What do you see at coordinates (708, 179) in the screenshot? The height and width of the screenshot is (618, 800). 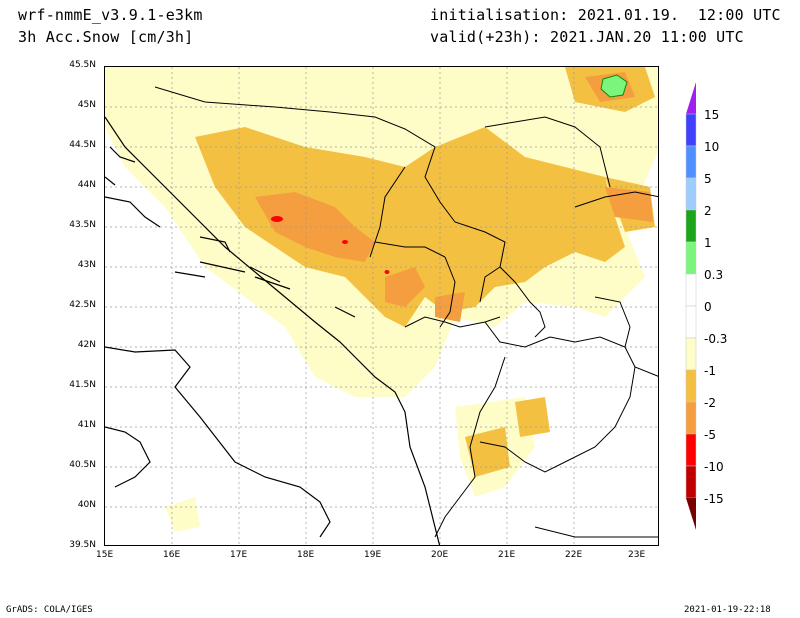 I see `colorbar-label: 5` at bounding box center [708, 179].